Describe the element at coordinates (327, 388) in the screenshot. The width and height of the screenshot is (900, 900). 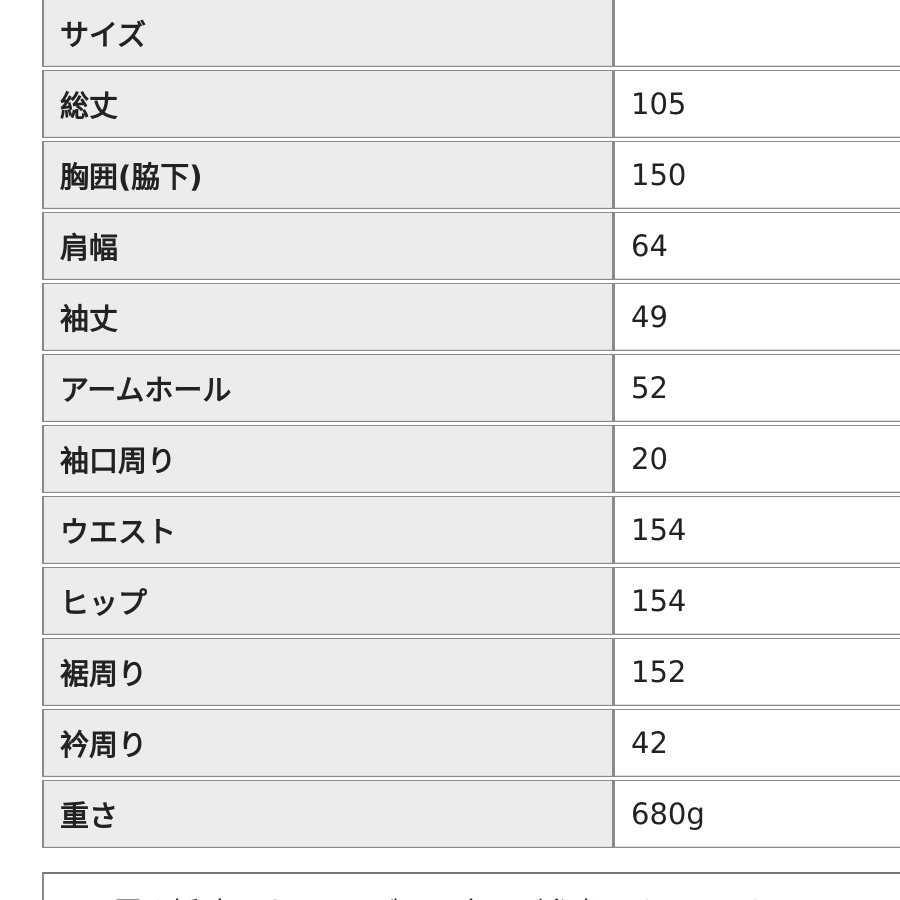
I see `row-label: アームホール` at that location.